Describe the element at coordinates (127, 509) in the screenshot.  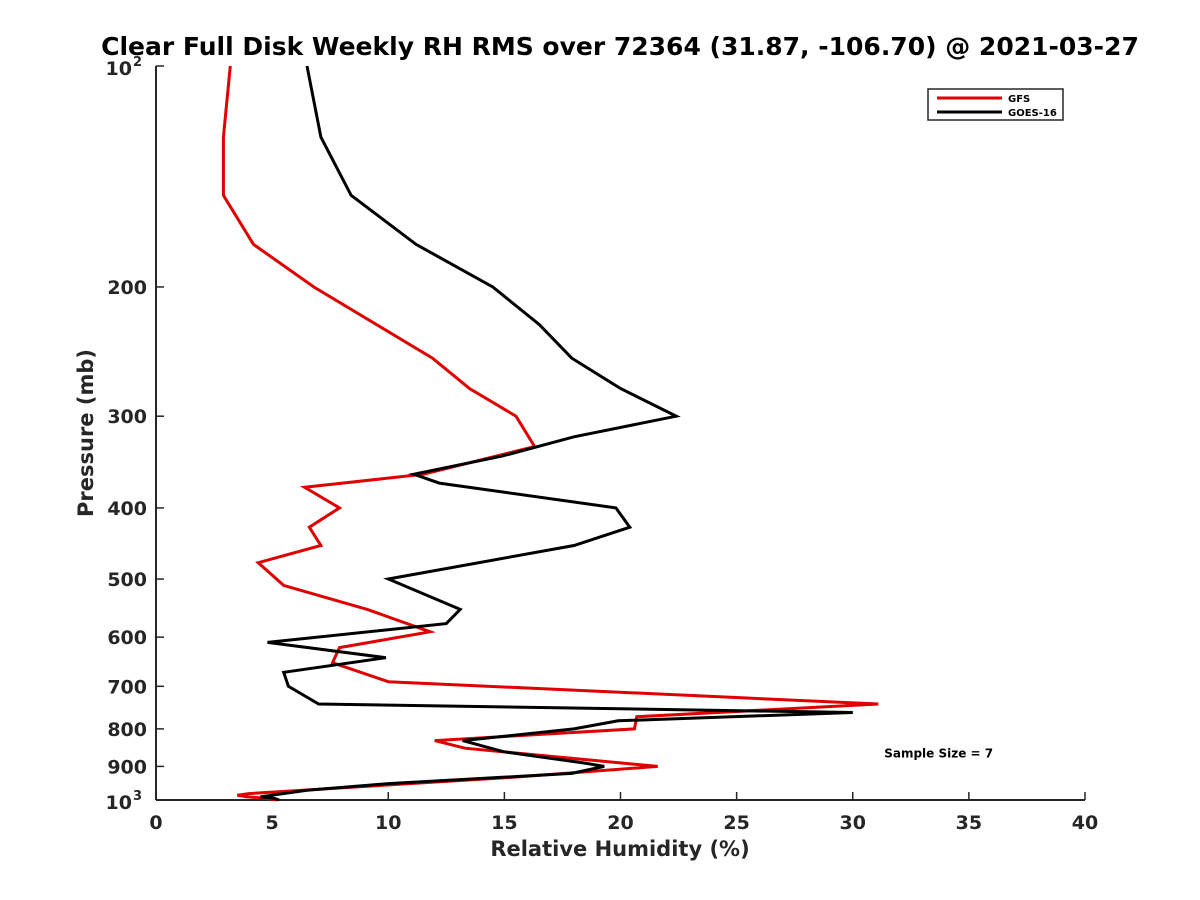
I see `y-tick-label: 400` at that location.